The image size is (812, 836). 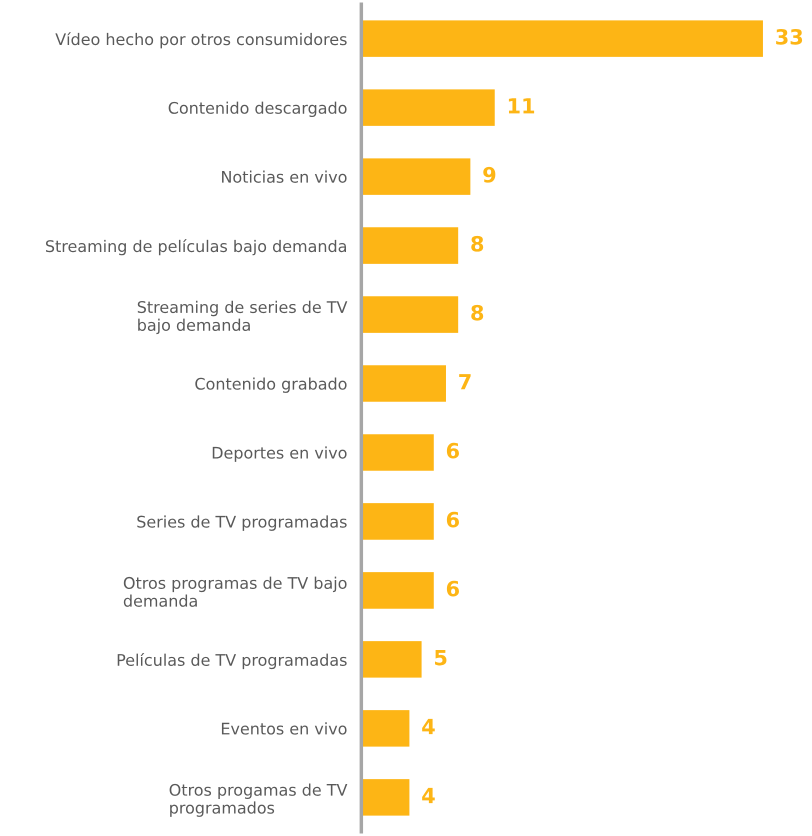 I want to click on data-label: 9, so click(x=489, y=174).